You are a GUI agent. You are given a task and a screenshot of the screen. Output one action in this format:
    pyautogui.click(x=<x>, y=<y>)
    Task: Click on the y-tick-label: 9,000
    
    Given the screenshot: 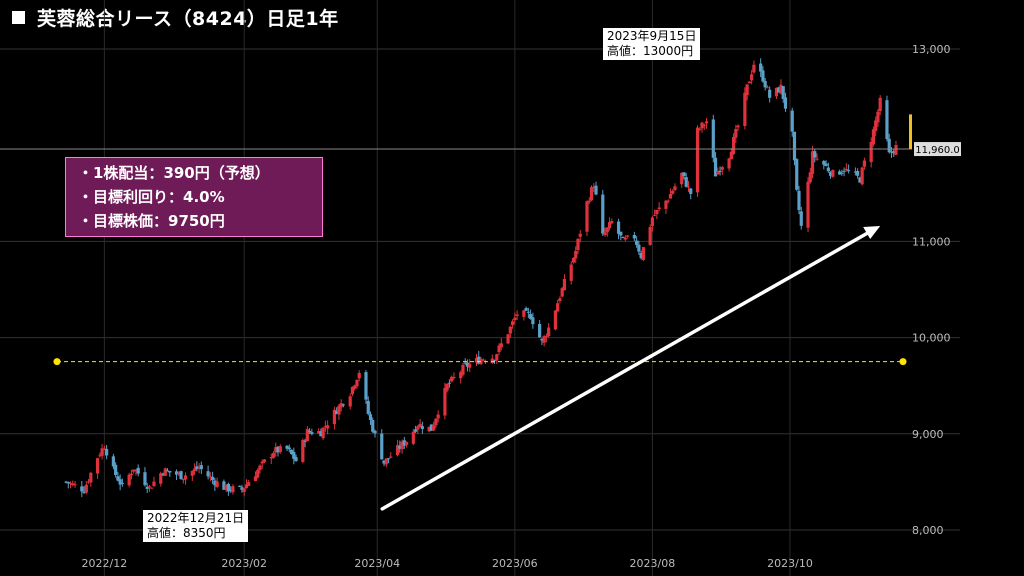 What is the action you would take?
    pyautogui.click(x=928, y=434)
    